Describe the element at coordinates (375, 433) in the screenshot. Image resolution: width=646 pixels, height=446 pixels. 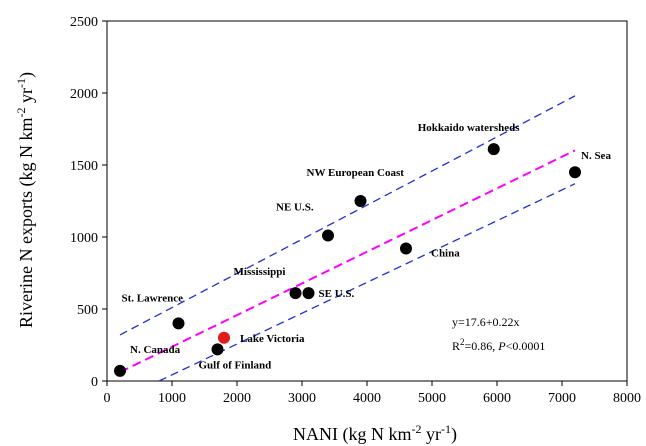
I see `x-axis-title: NANI (kg N km-2 yr-1)` at that location.